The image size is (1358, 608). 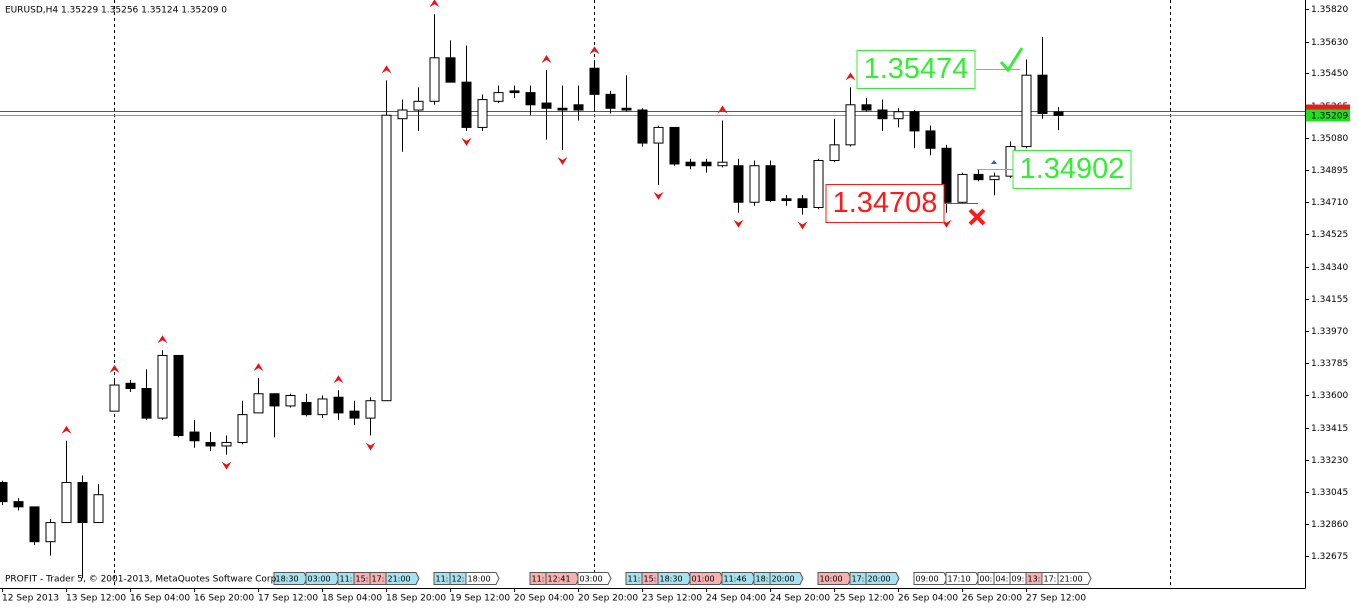 What do you see at coordinates (1329, 235) in the screenshot?
I see `y-tick-label: 1.34525` at bounding box center [1329, 235].